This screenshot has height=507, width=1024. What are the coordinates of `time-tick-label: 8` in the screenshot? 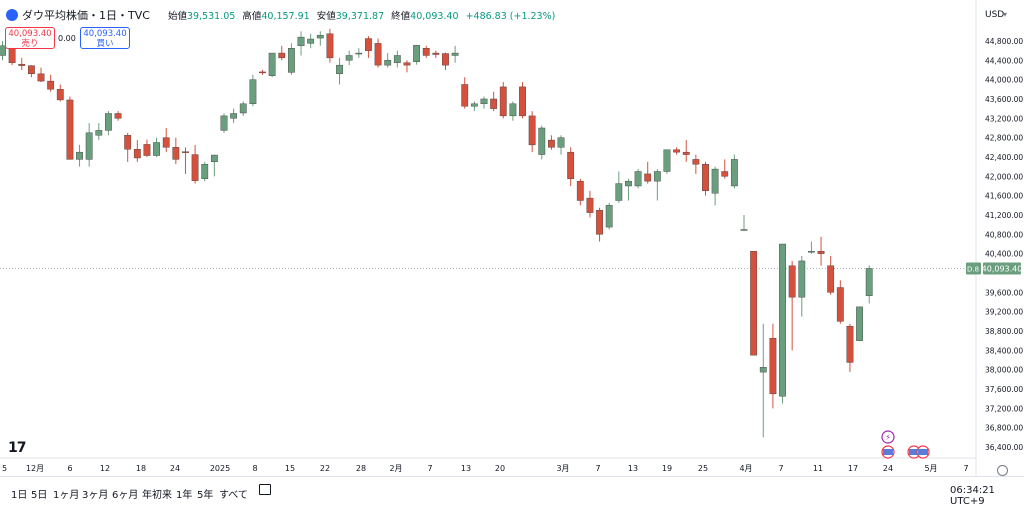 It's located at (254, 468).